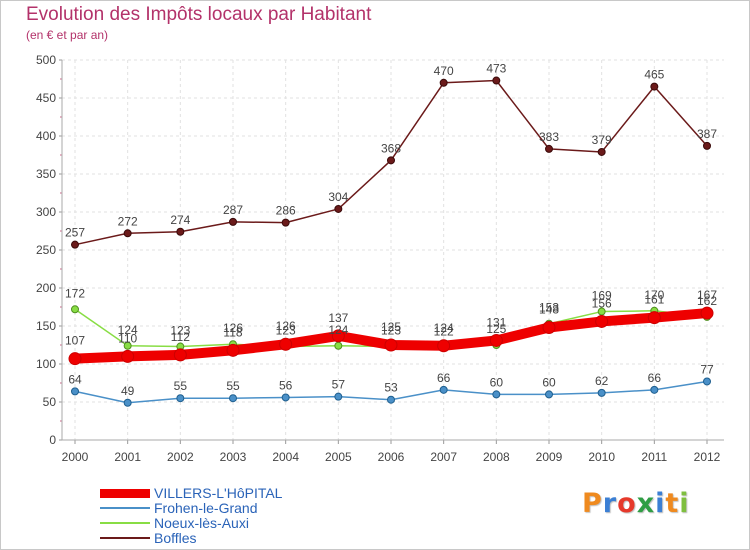 This screenshot has width=750, height=550. I want to click on data-label: 274, so click(180, 220).